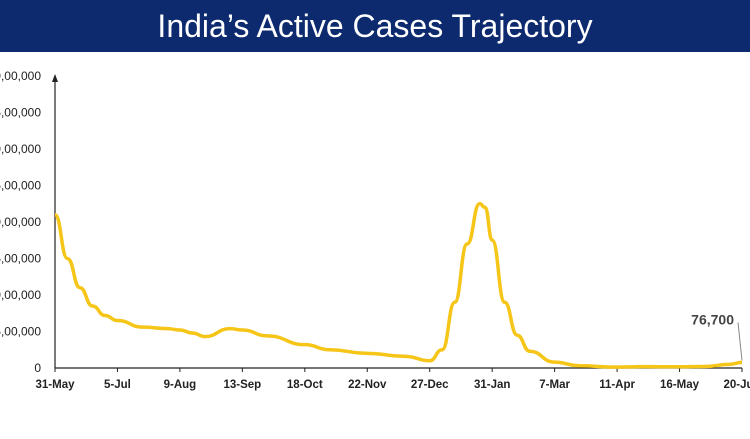 The height and width of the screenshot is (439, 750). I want to click on chart-title: India’s Active Cases Trajectory, so click(375, 26).